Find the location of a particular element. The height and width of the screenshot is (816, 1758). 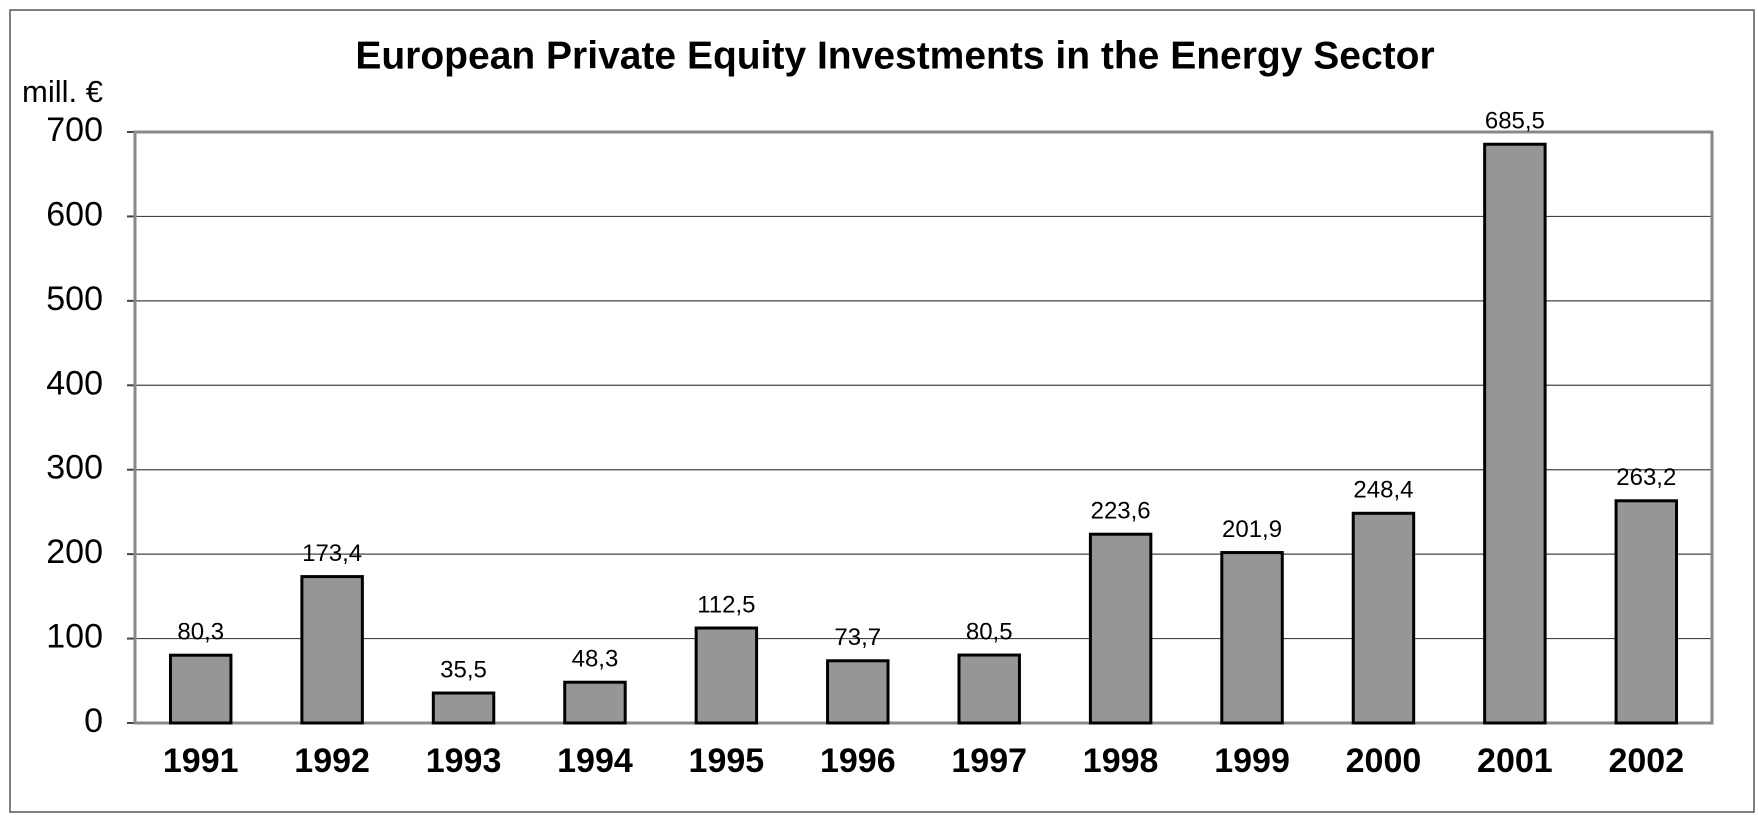

data-label: 80,5 is located at coordinates (989, 631).